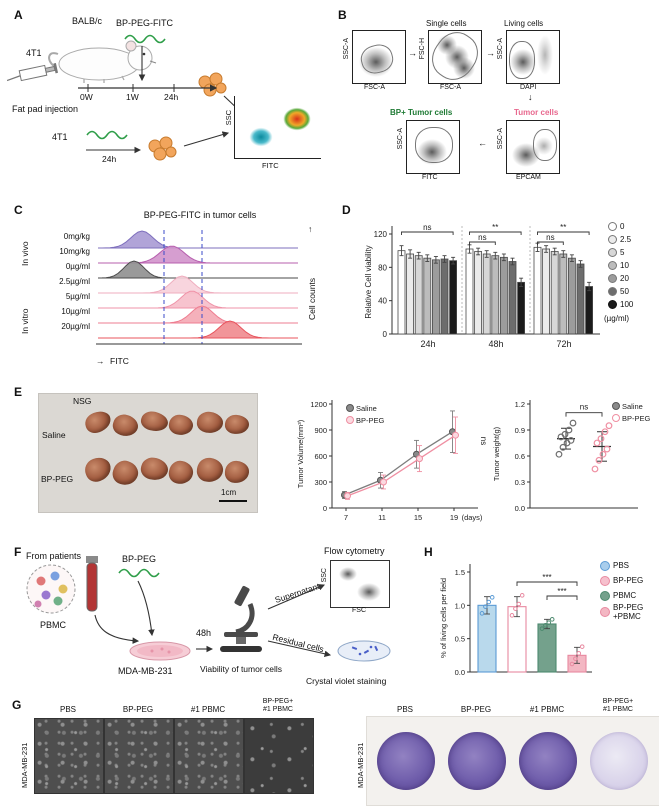  Describe the element at coordinates (277, 127) in the screenshot. I see `flow-plot-a` at that location.